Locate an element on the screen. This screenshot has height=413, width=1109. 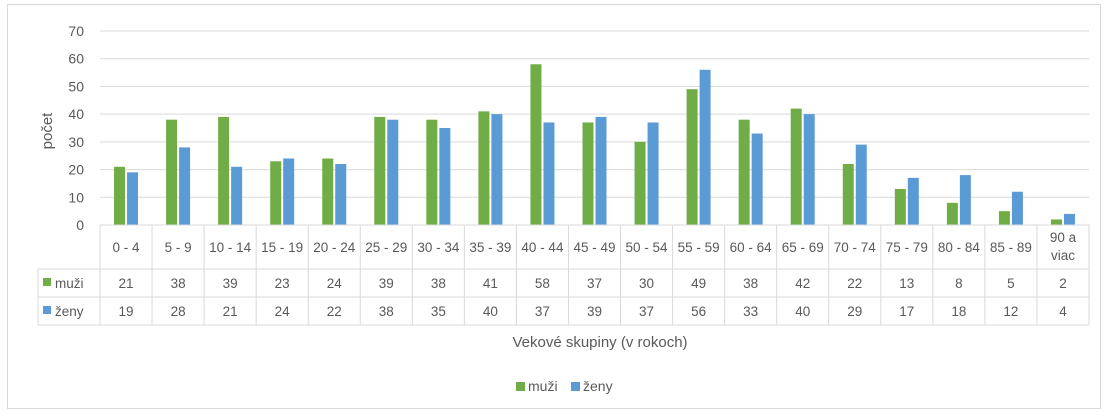
category-label: 80 - 84 is located at coordinates (959, 247).